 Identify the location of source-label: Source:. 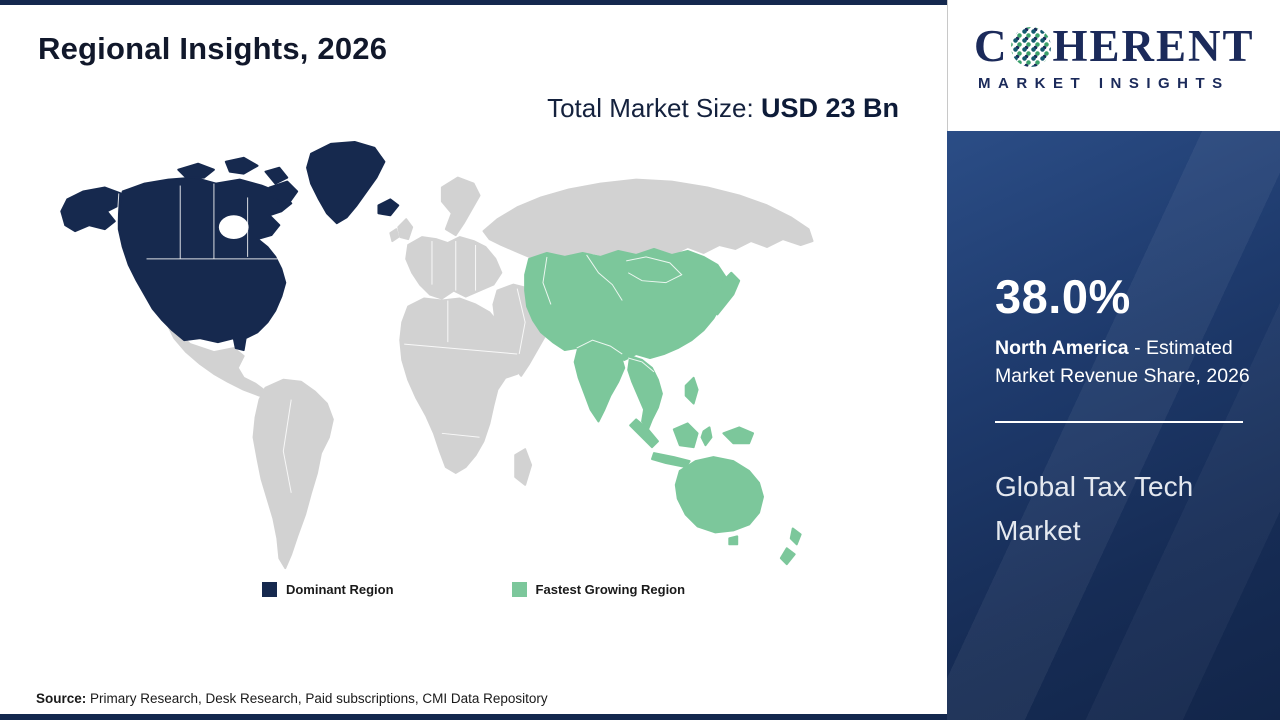
(61, 698).